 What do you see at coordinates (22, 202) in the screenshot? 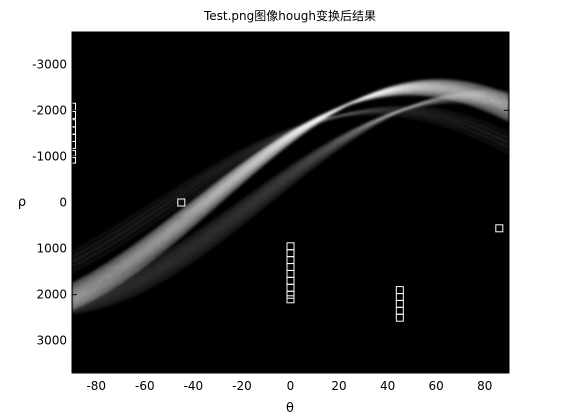
I see `y-axis-label: ρ` at bounding box center [22, 202].